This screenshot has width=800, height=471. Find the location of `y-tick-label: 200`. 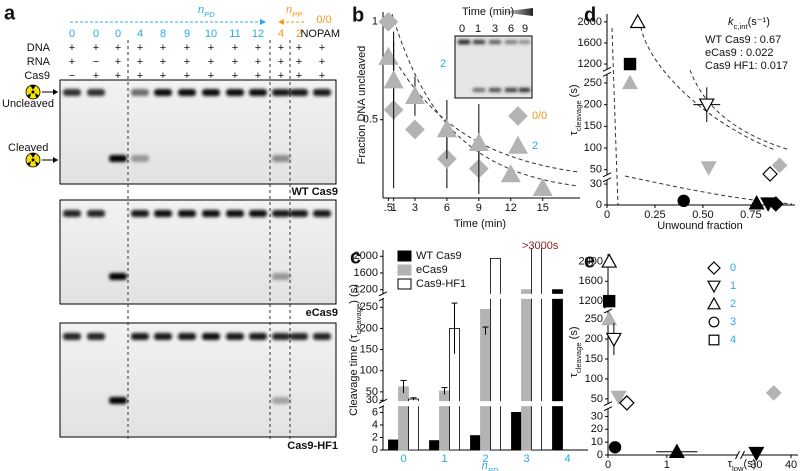

y-tick-label: 200 is located at coordinates (369, 328).